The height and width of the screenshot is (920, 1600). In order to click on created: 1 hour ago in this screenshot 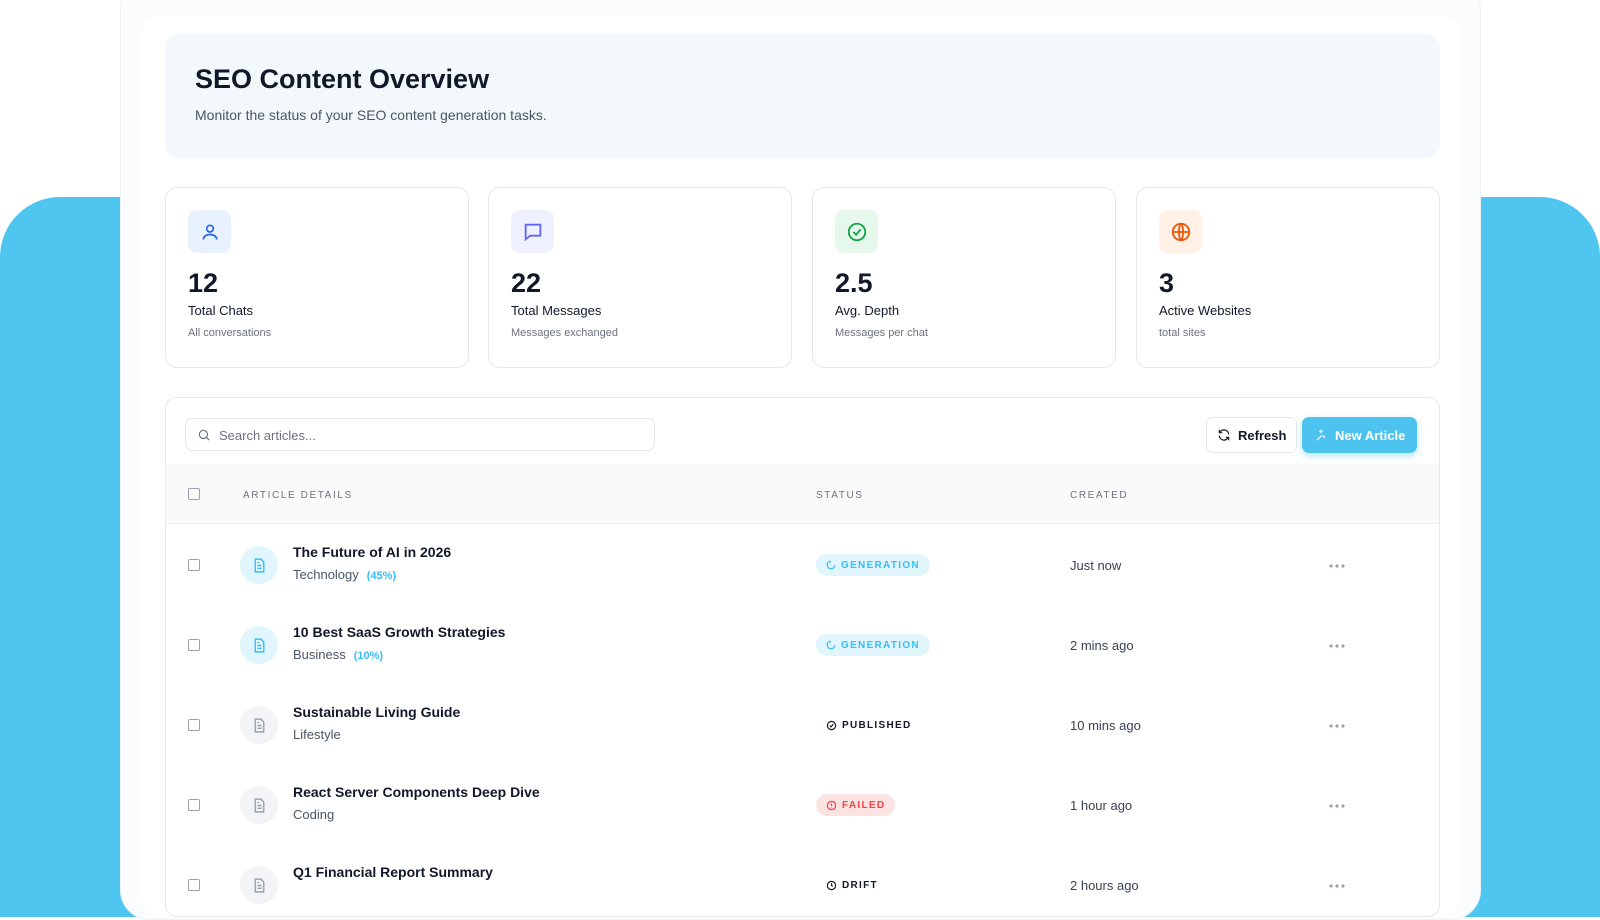, I will do `click(1101, 805)`.